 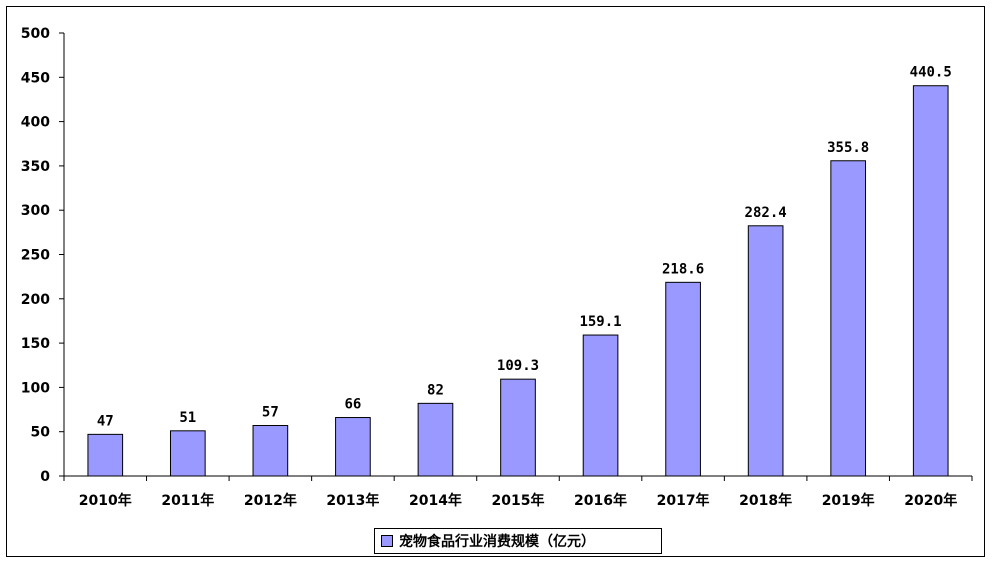 What do you see at coordinates (35, 388) in the screenshot?
I see `y-tick-label: 100` at bounding box center [35, 388].